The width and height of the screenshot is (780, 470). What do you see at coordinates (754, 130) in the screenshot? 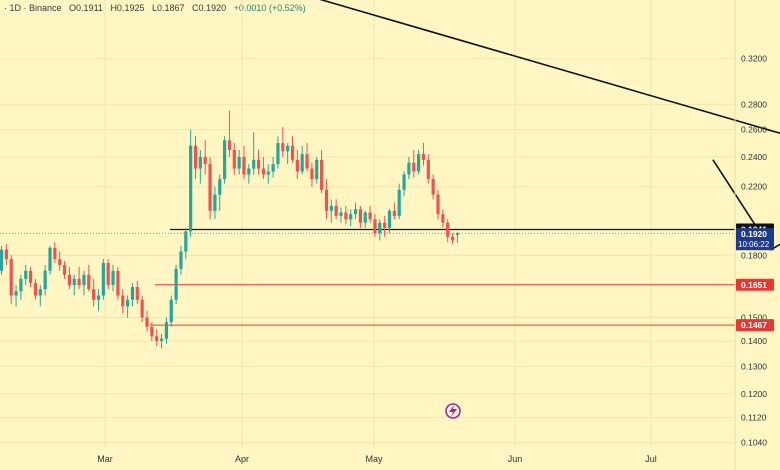
I see `price-tick-label: 0.2600` at bounding box center [754, 130].